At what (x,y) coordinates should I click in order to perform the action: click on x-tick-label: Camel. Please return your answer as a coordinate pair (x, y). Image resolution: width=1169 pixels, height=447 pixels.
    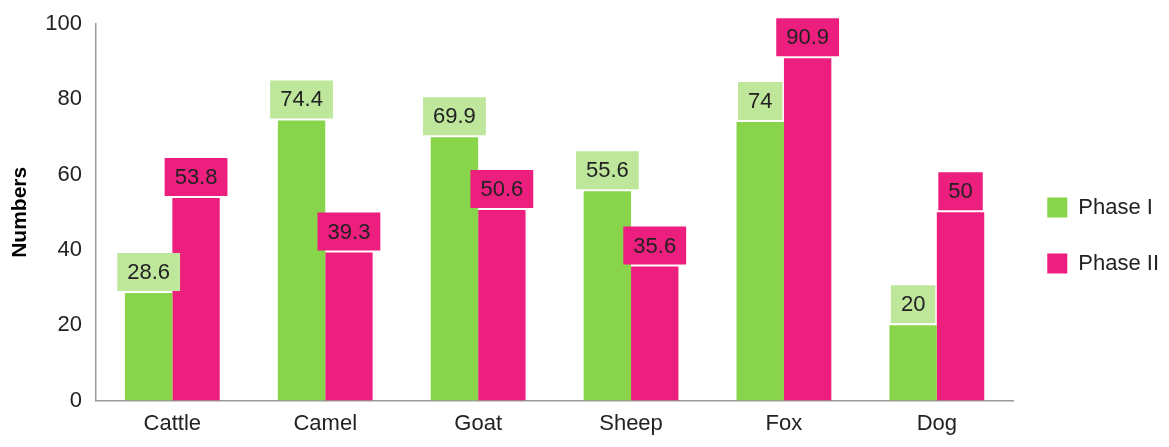
    Looking at the image, I should click on (325, 422).